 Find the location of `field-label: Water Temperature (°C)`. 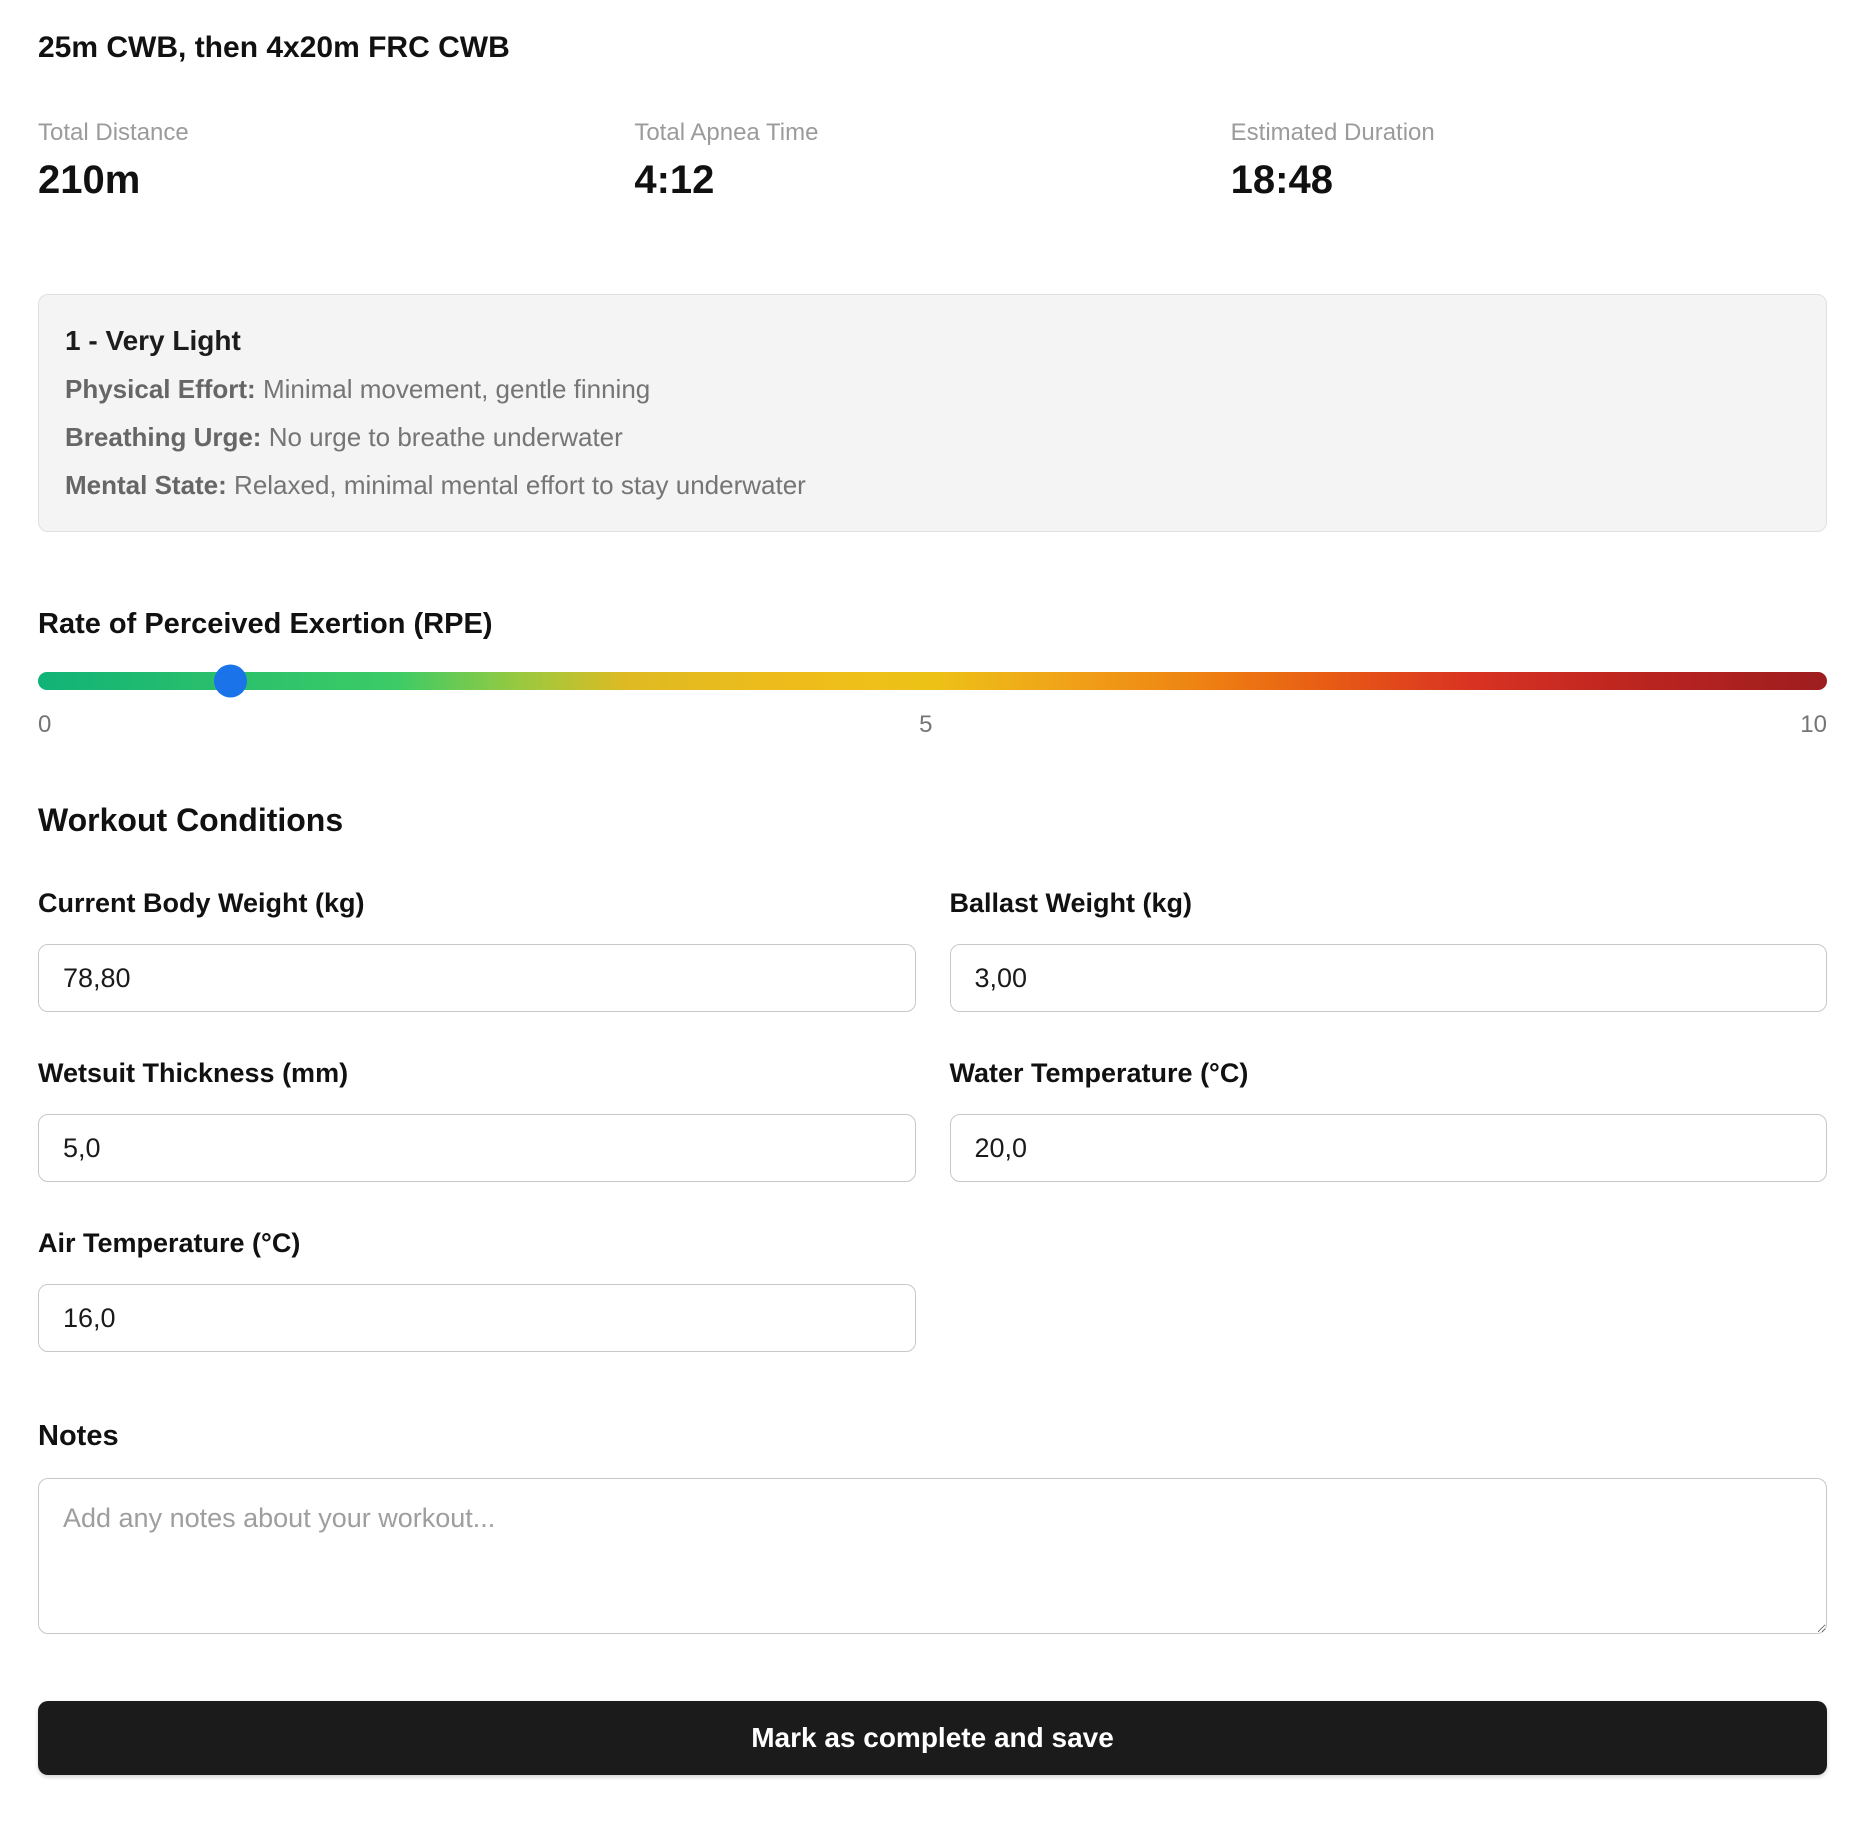

field-label: Water Temperature (°C) is located at coordinates (1099, 1073).